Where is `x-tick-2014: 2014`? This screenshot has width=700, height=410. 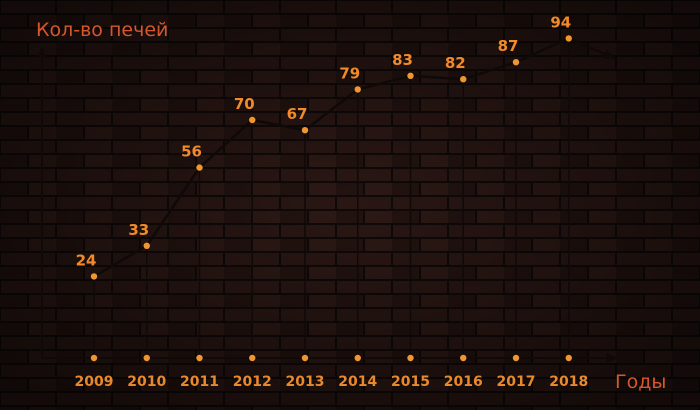 x-tick-2014: 2014 is located at coordinates (357, 382).